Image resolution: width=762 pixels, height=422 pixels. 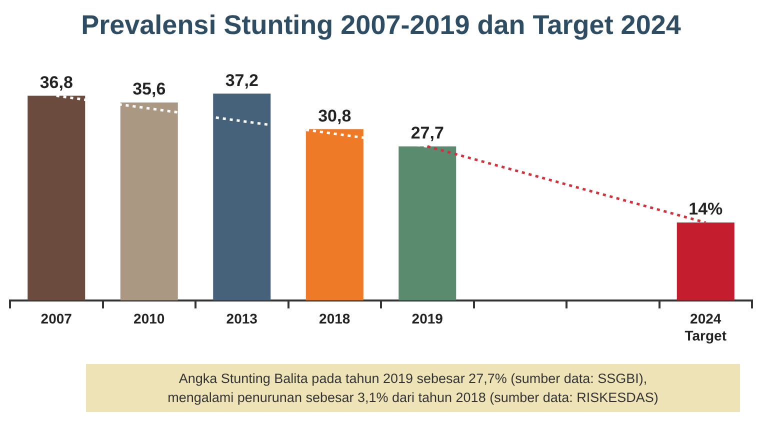 What do you see at coordinates (381, 25) in the screenshot?
I see `chart-title: Prevalensi Stunting 2007-2019 dan Target 2024` at bounding box center [381, 25].